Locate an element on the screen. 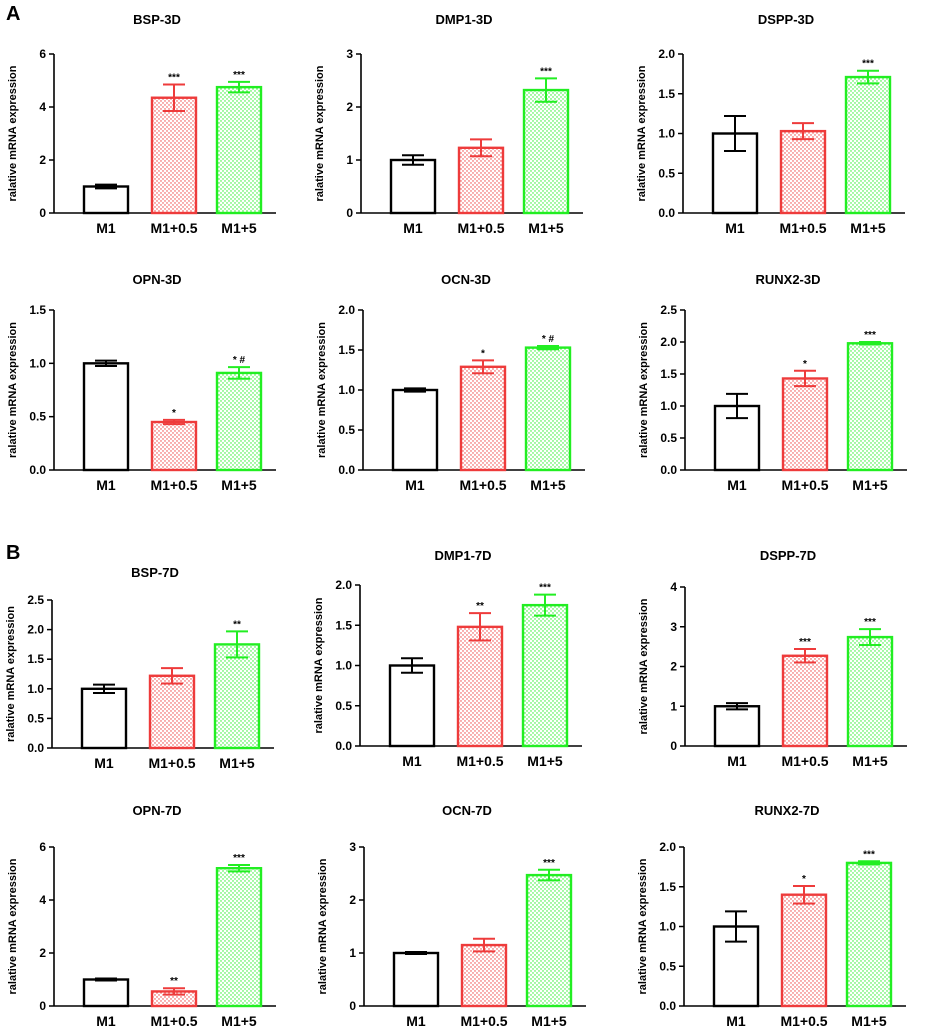 This screenshot has width=941, height=1030. y-tick-label: 0.0 is located at coordinates (666, 213).